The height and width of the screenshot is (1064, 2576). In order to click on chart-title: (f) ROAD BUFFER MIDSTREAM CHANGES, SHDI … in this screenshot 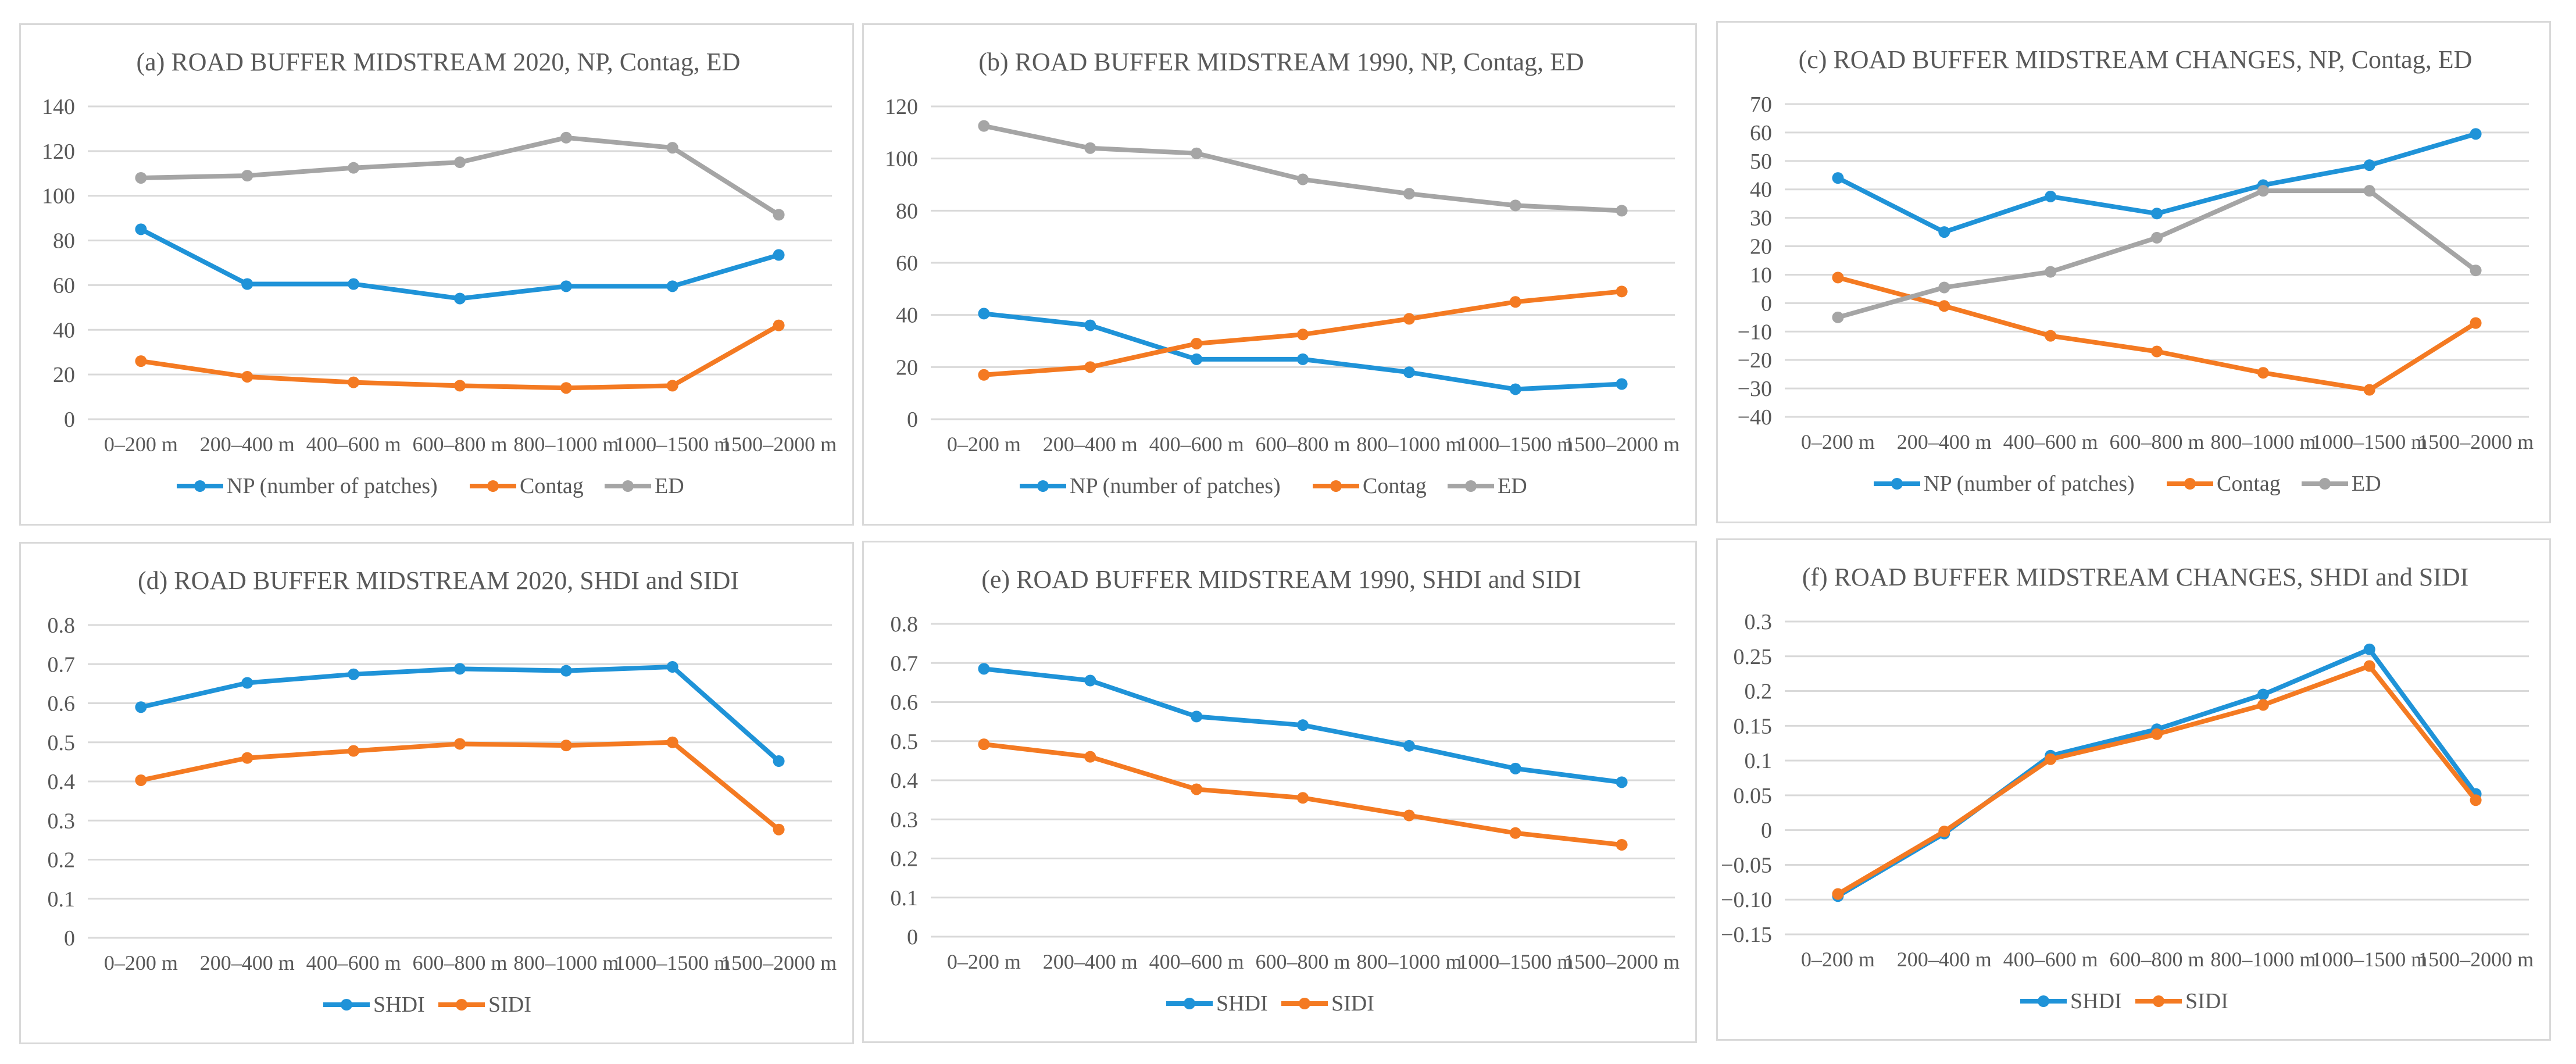, I will do `click(2135, 577)`.